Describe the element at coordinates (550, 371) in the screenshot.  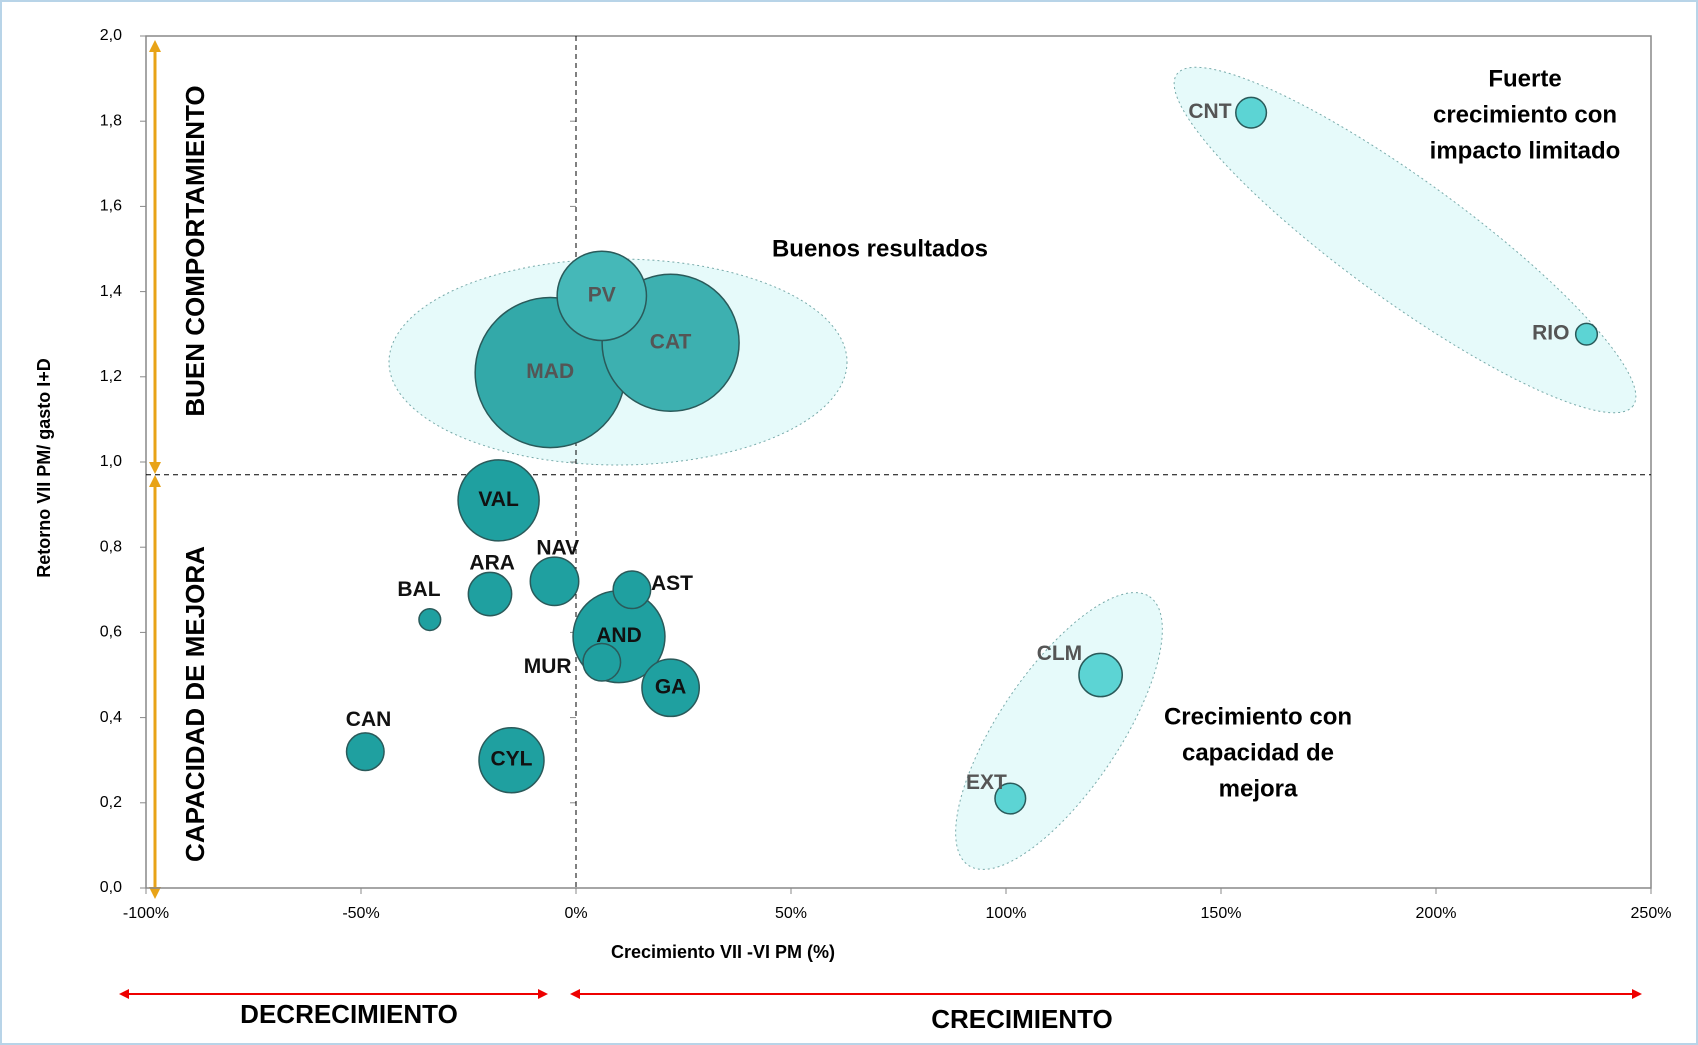
I see `bubble-label: MAD` at that location.